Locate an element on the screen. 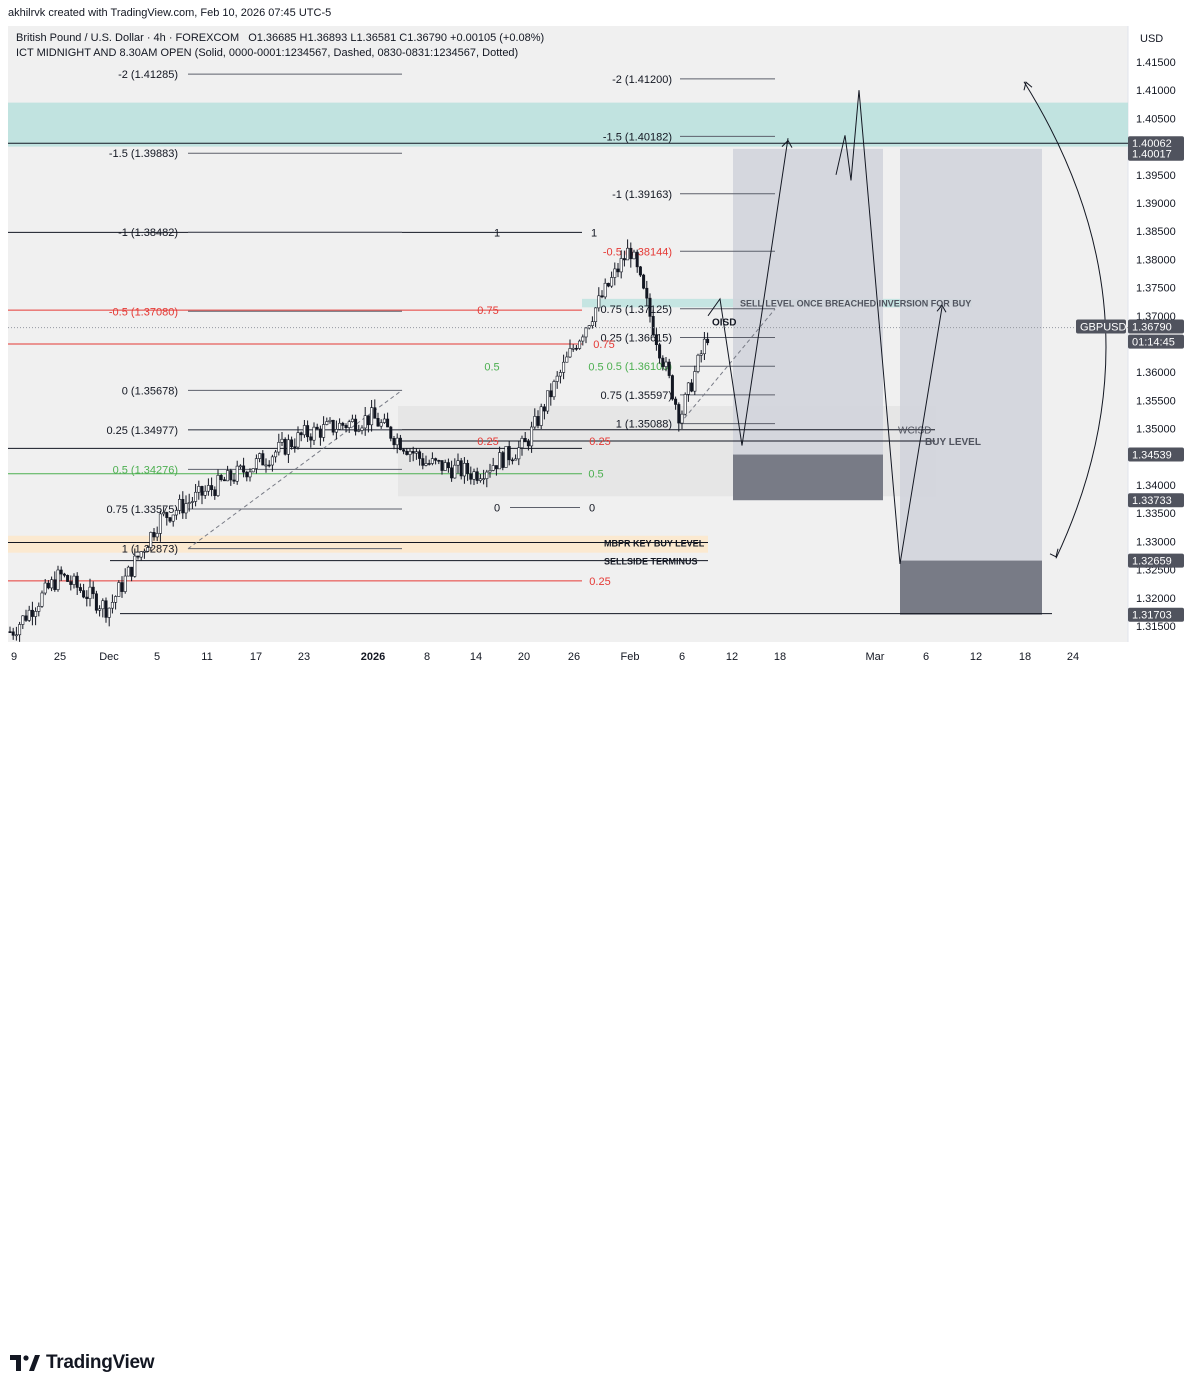 This screenshot has height=1374, width=1200. price-marker-8: 1.31703 is located at coordinates (1152, 616).